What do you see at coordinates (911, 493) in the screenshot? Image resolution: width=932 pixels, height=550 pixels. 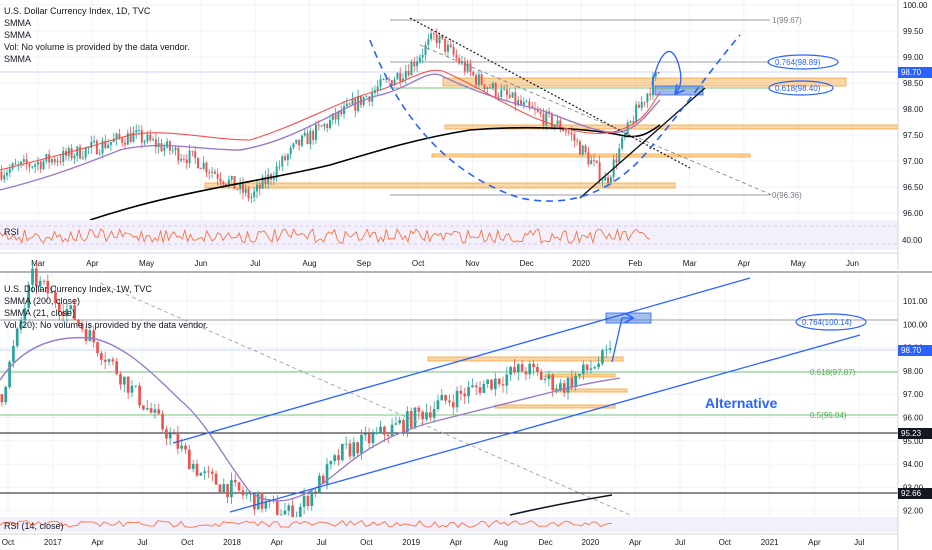 I see `bottom-price-tag-3-label: 92.66` at bounding box center [911, 493].